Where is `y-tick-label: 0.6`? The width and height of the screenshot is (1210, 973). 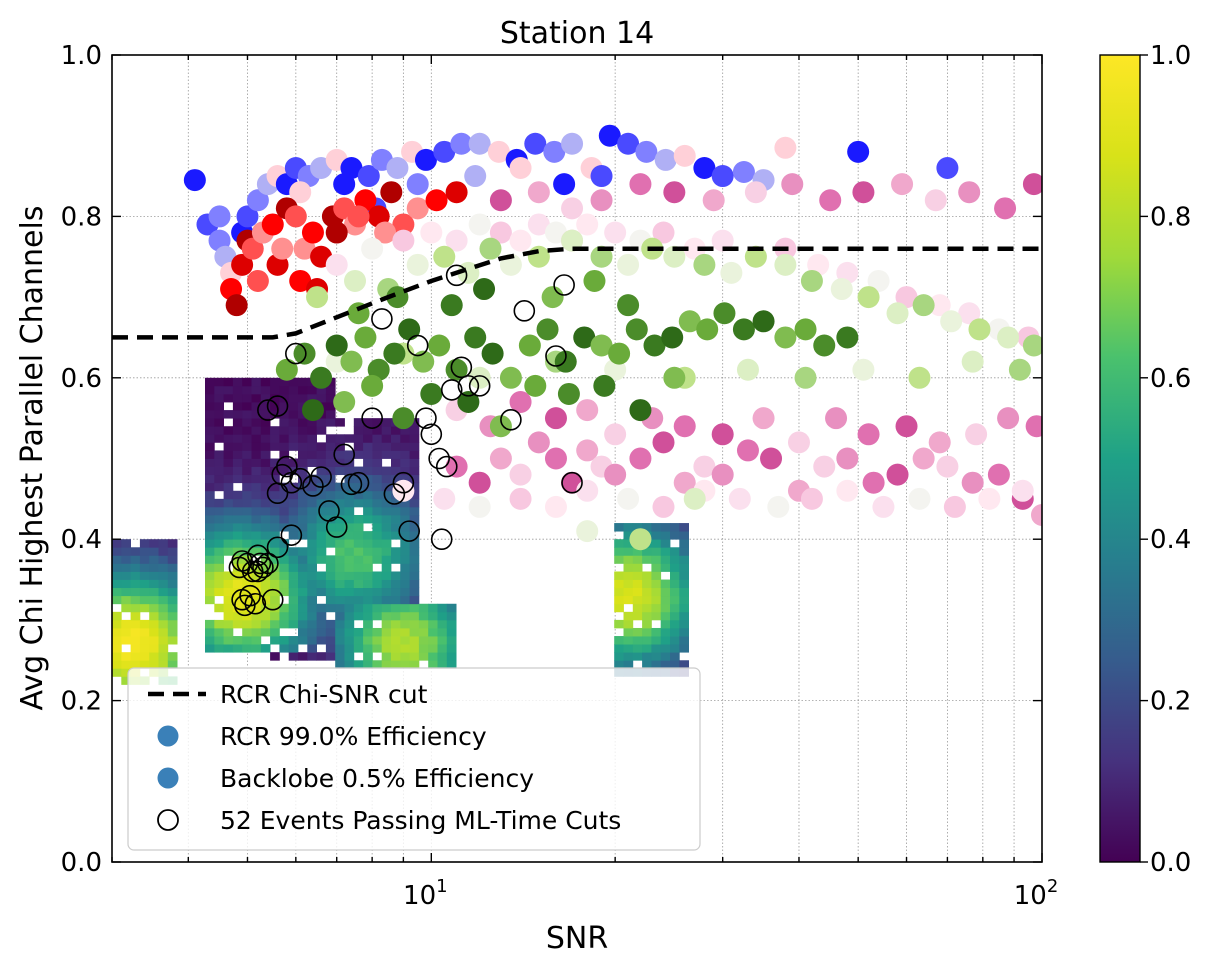
y-tick-label: 0.6 is located at coordinates (81, 379).